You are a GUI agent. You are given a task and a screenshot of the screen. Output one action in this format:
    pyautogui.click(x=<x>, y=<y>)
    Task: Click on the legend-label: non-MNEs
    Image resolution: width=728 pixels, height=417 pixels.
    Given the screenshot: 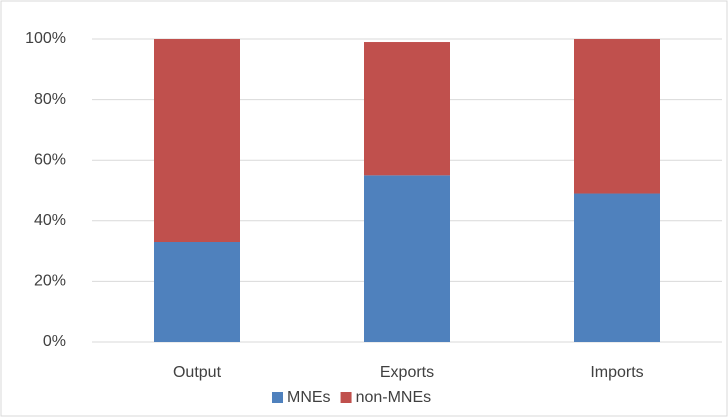 What is the action you would take?
    pyautogui.click(x=394, y=397)
    